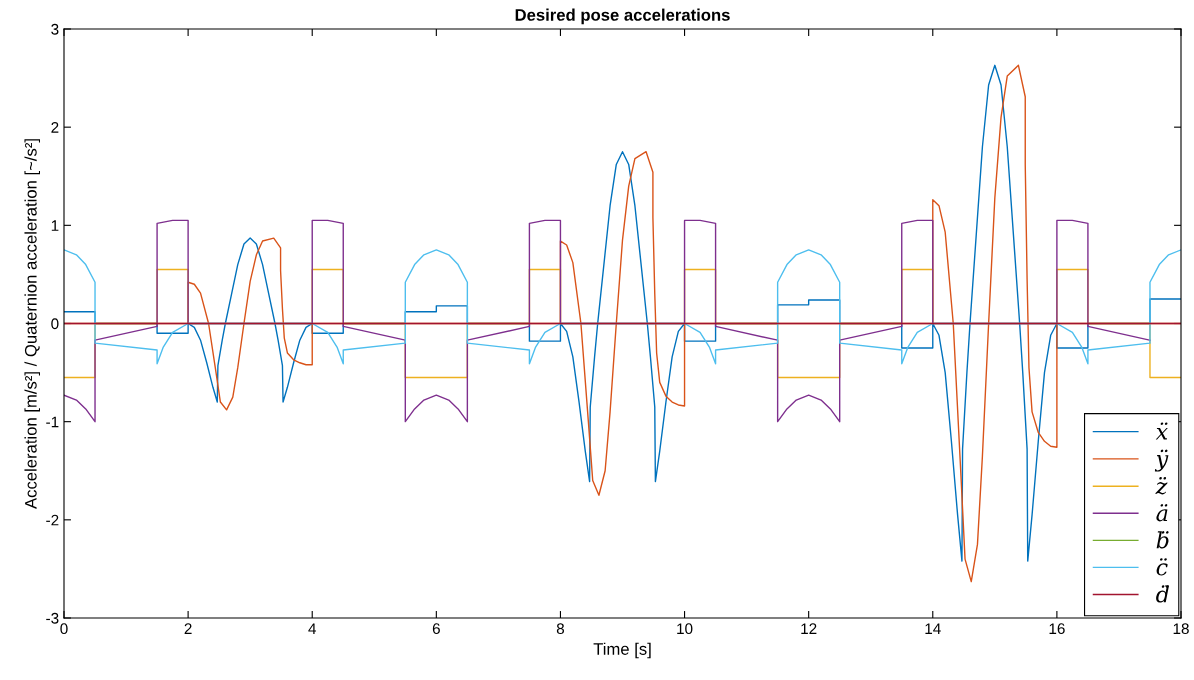  I want to click on legend-label: ä, so click(1162, 513).